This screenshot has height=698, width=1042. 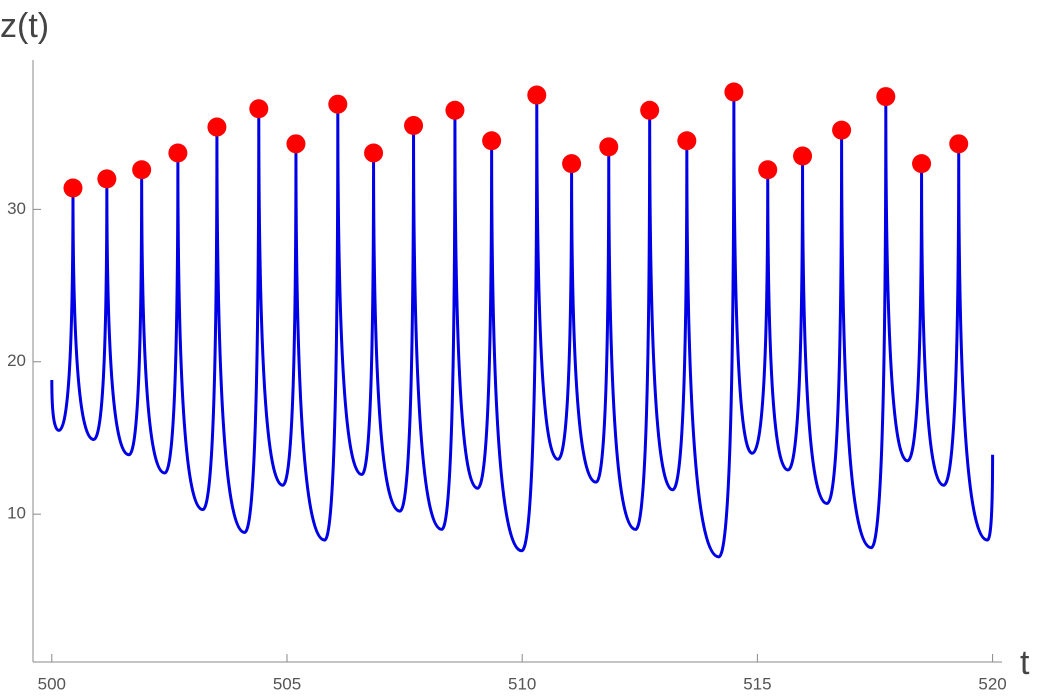 What do you see at coordinates (757, 683) in the screenshot?
I see `x-tick-label: 515` at bounding box center [757, 683].